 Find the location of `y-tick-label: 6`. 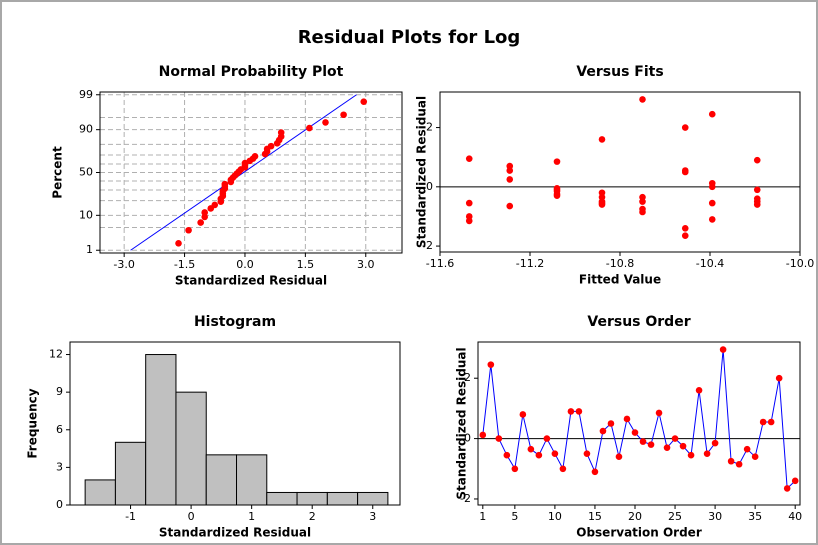

y-tick-label: 6 is located at coordinates (59, 429).